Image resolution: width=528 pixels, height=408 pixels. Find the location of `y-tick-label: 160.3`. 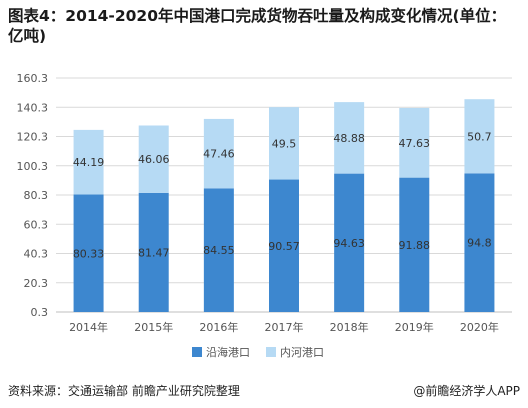

y-tick-label: 160.3 is located at coordinates (33, 78).